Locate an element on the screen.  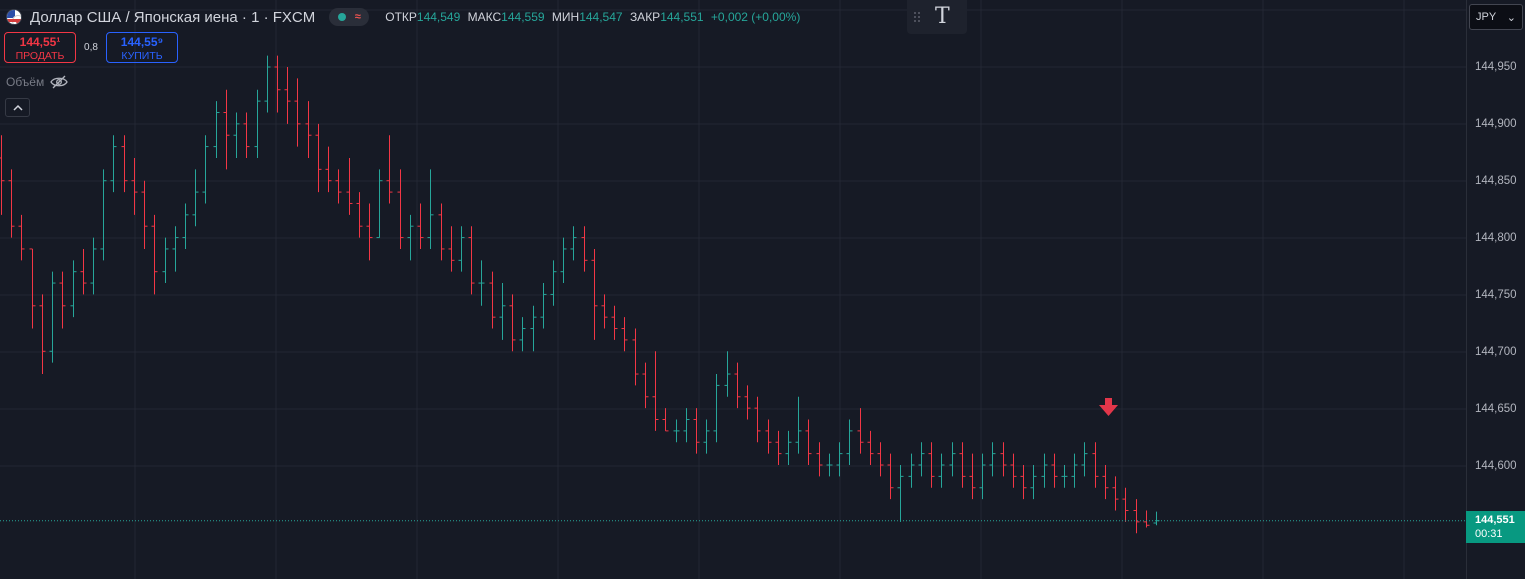
last-price-value: 144,551 is located at coordinates (1495, 520).